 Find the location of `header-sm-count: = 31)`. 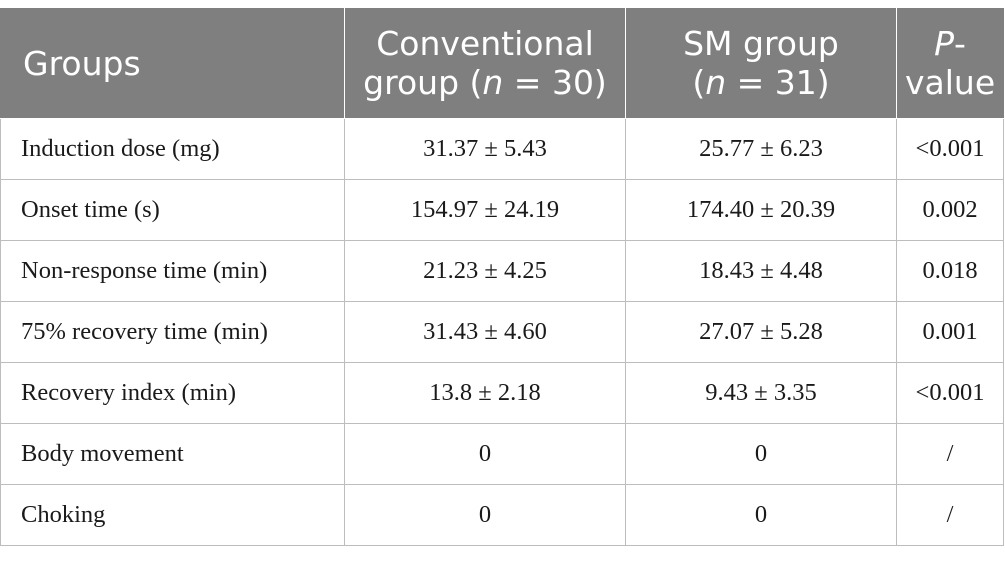

header-sm-count: = 31) is located at coordinates (778, 82).